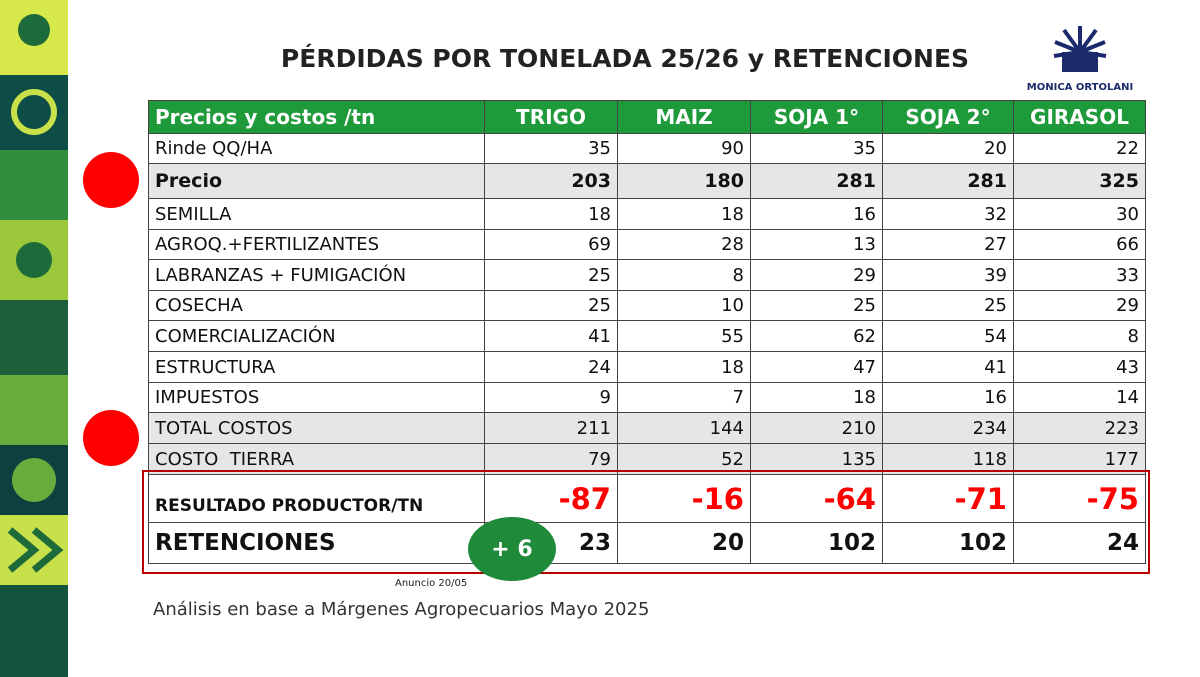 This screenshot has height=677, width=1200. Describe the element at coordinates (551, 428) in the screenshot. I see `value-cell: 211` at that location.